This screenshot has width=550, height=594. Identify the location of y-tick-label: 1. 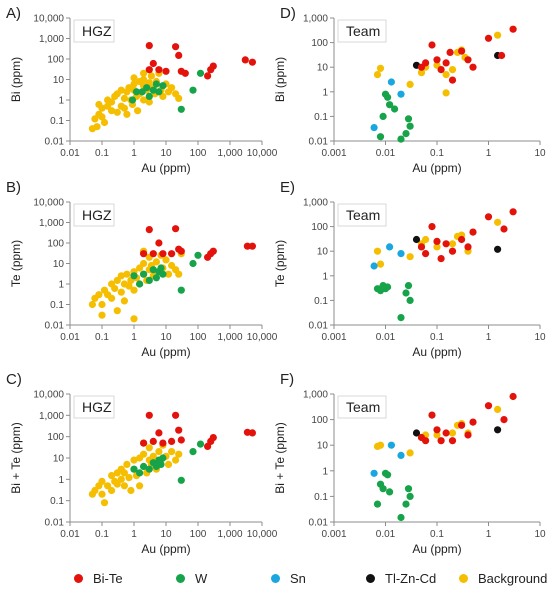
(325, 471).